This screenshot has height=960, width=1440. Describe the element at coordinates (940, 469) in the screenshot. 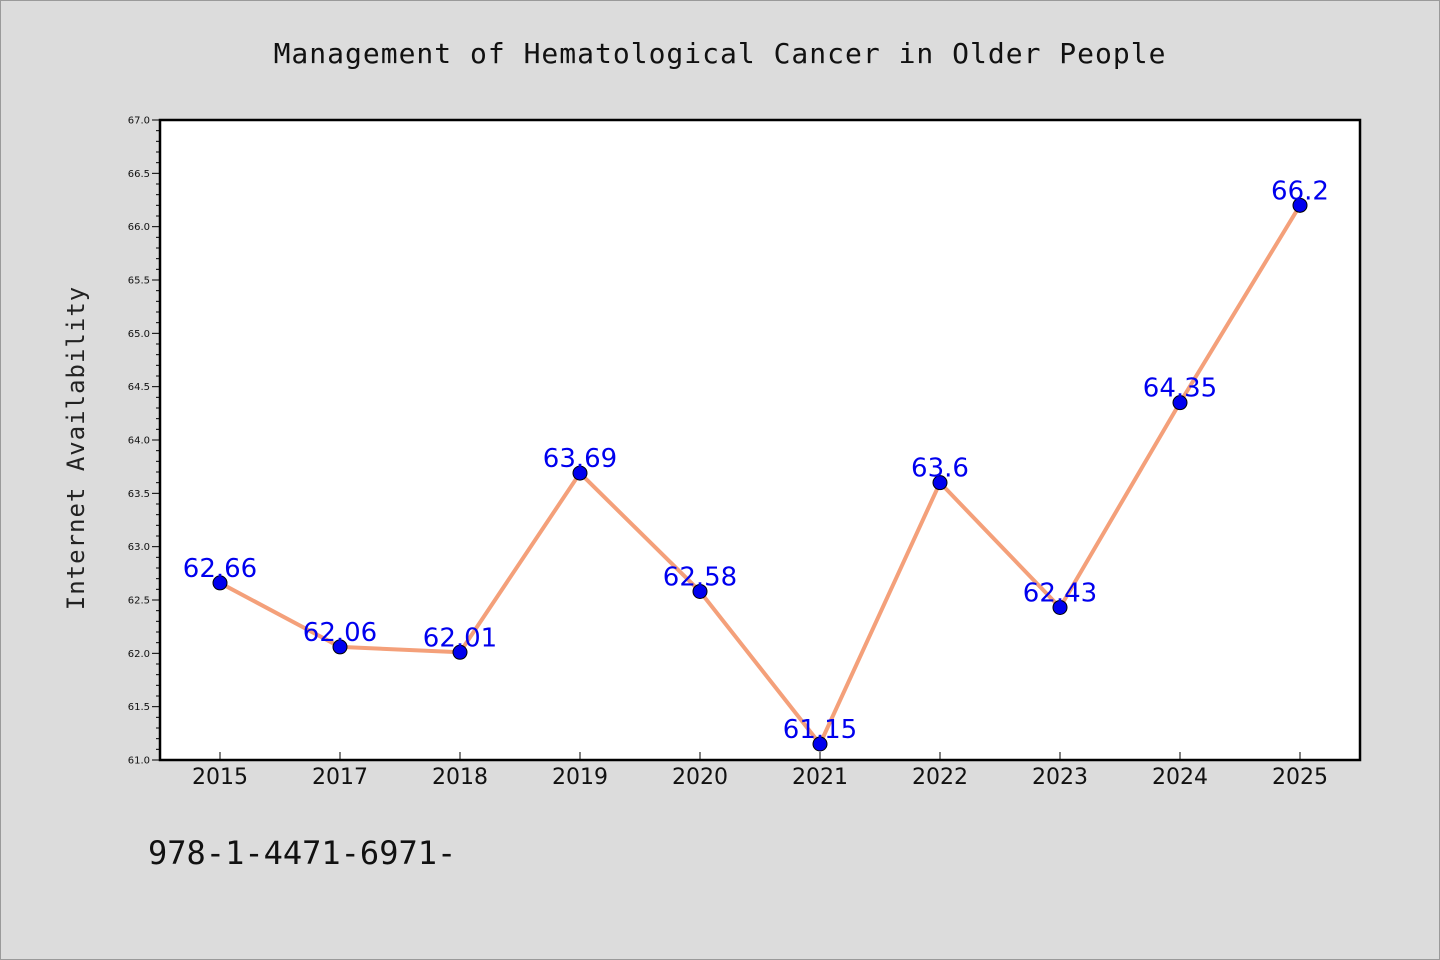

I see `data-label: 63.6` at that location.